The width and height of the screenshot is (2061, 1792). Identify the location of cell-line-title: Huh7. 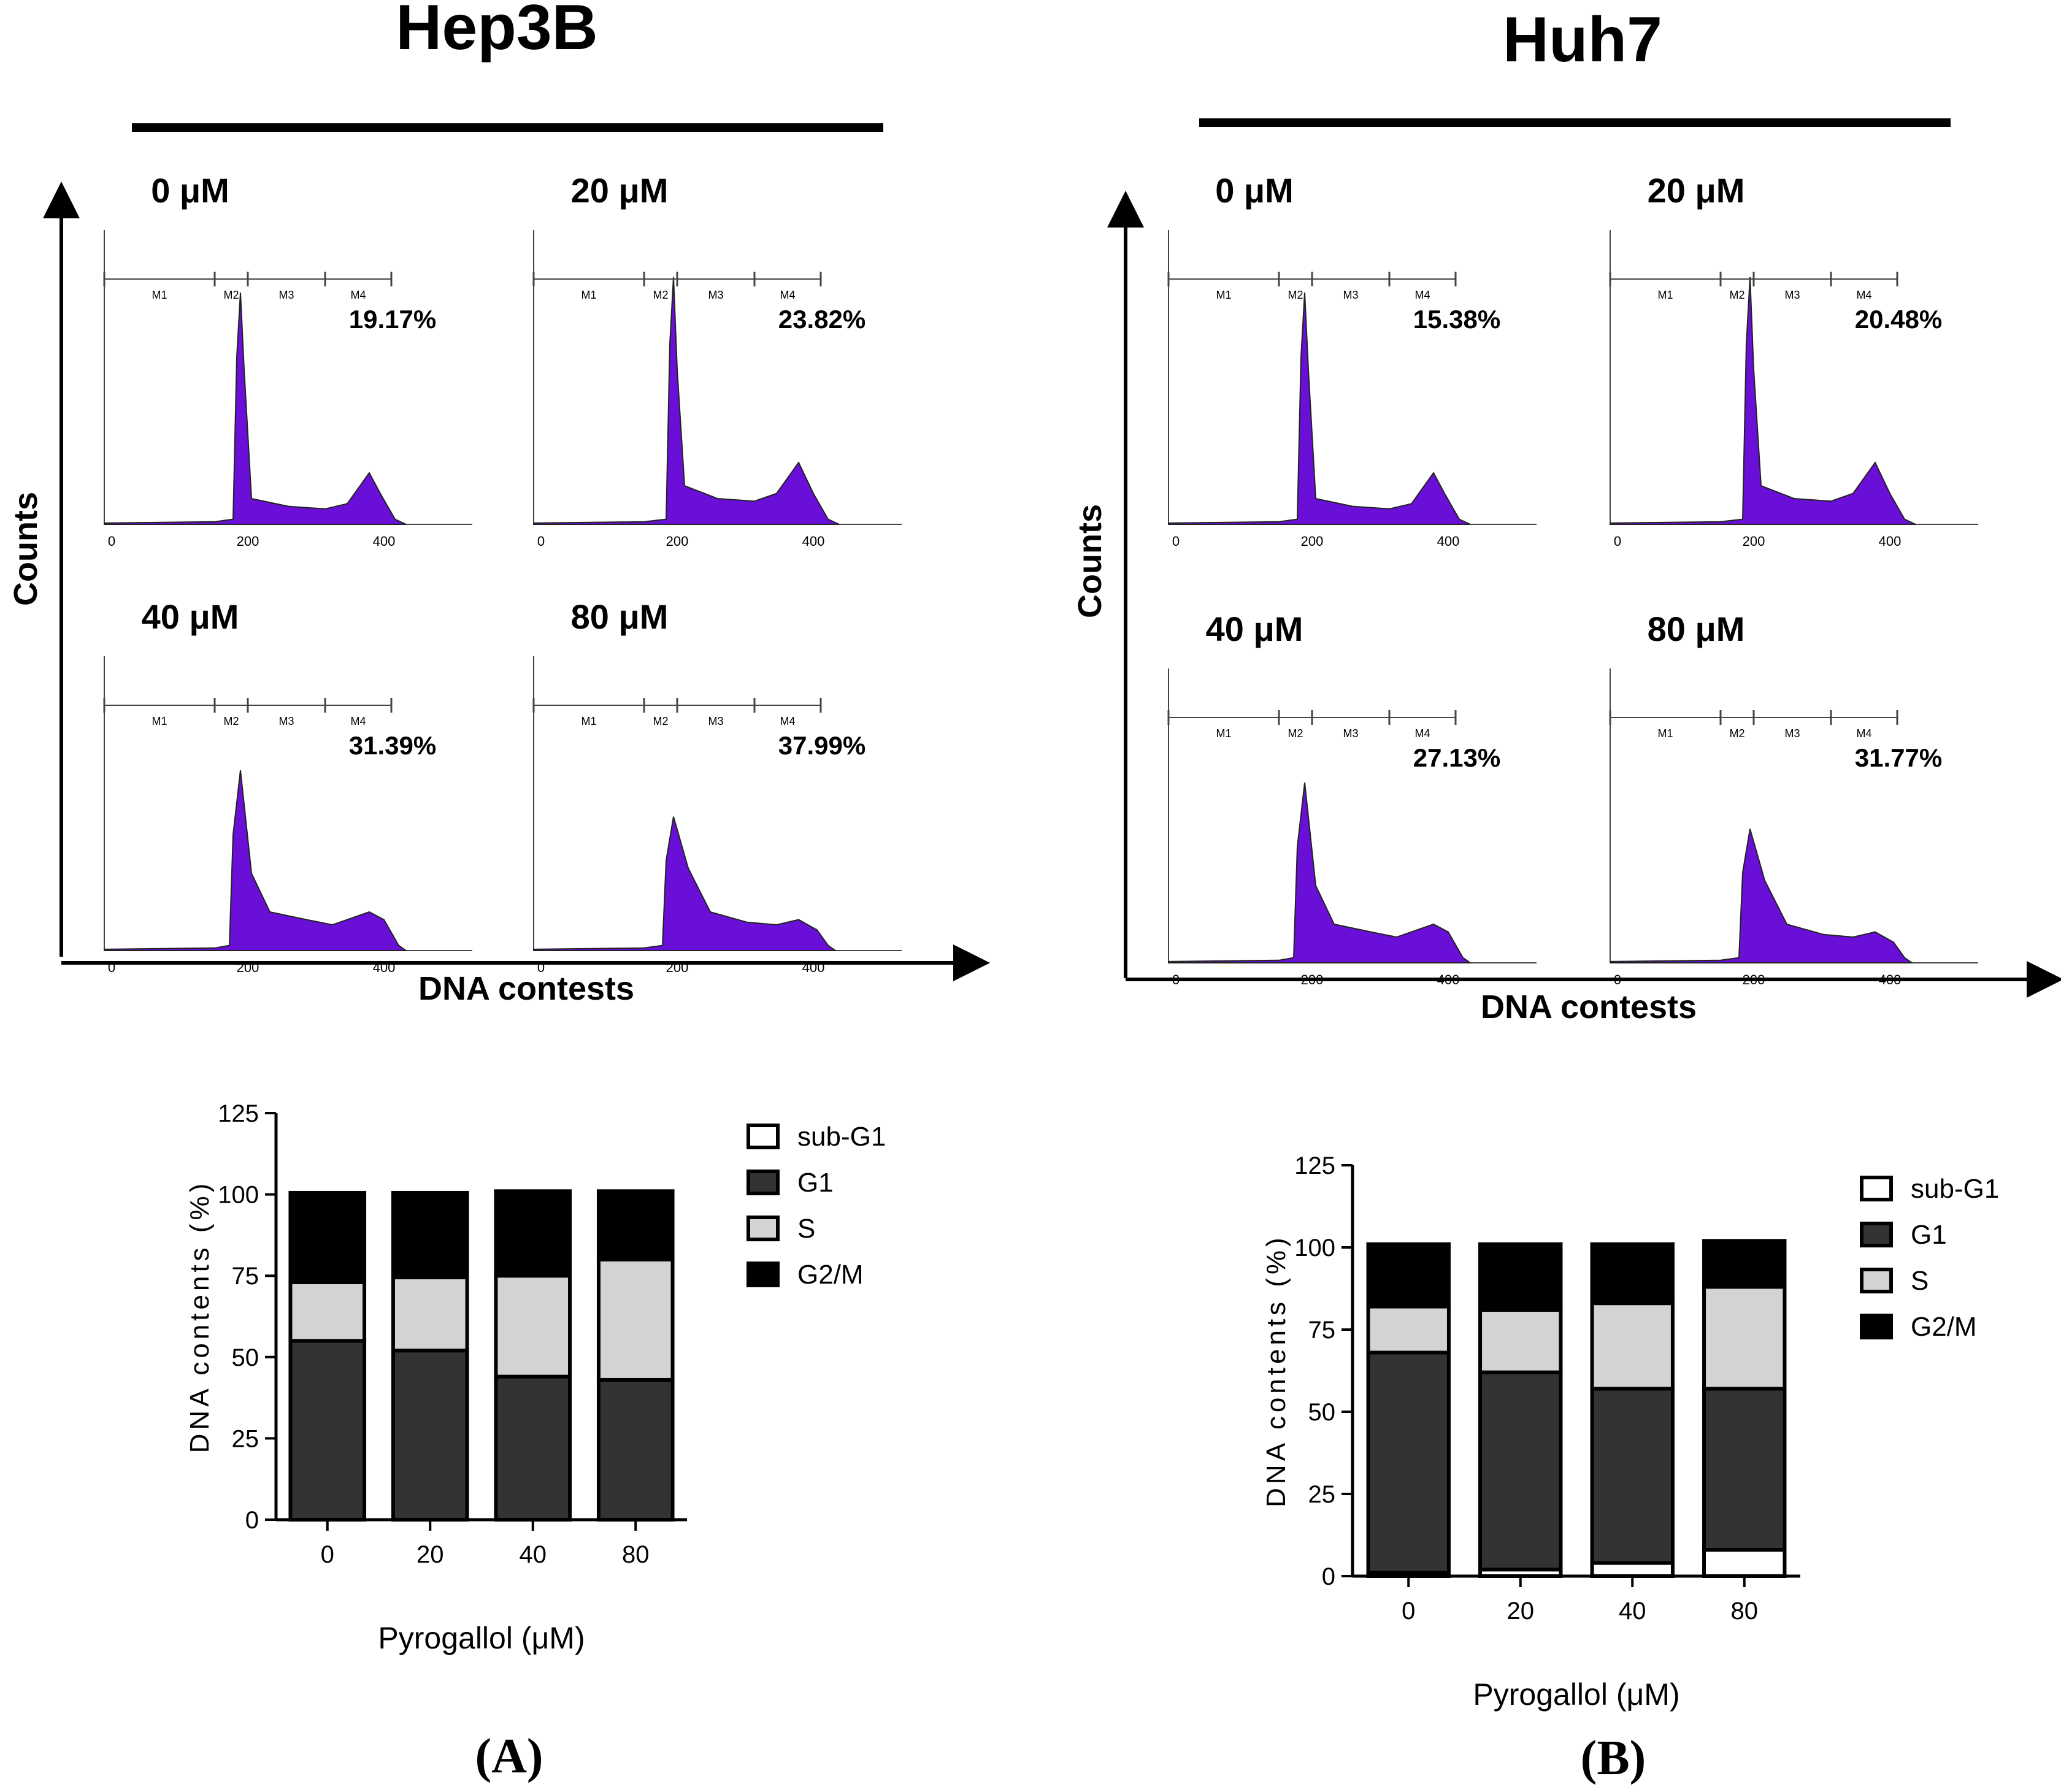
(1583, 39).